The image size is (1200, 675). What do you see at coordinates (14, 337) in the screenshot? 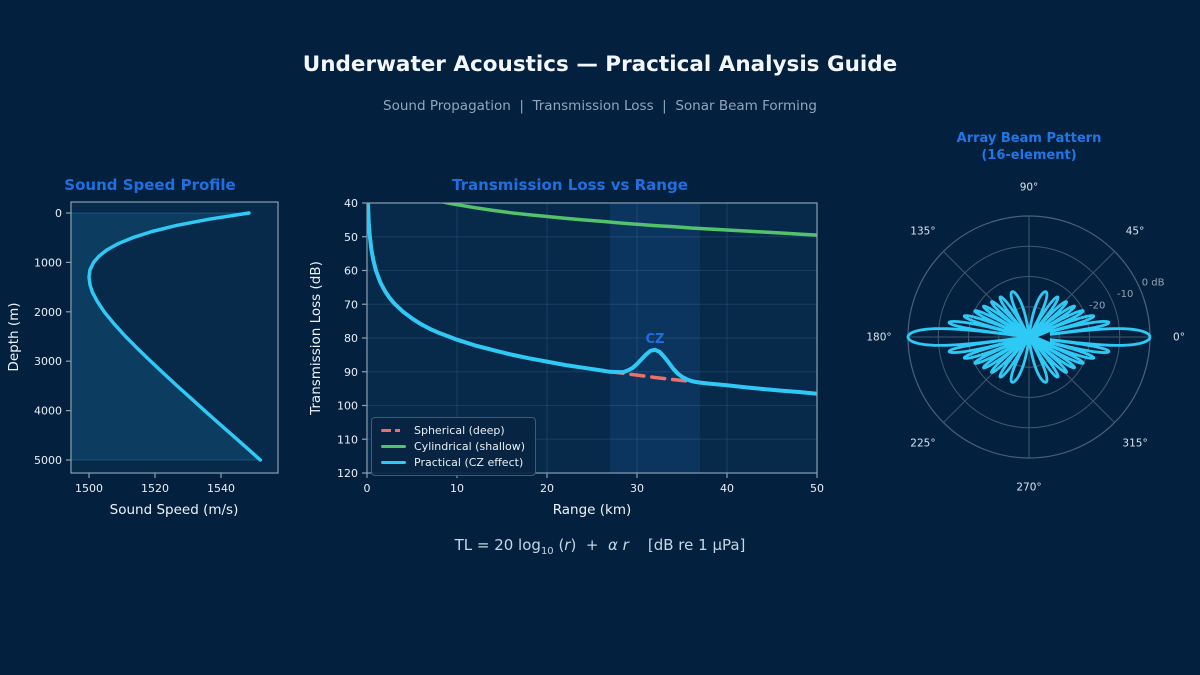
I see `ssp-y-axis-label: Depth (m)` at bounding box center [14, 337].